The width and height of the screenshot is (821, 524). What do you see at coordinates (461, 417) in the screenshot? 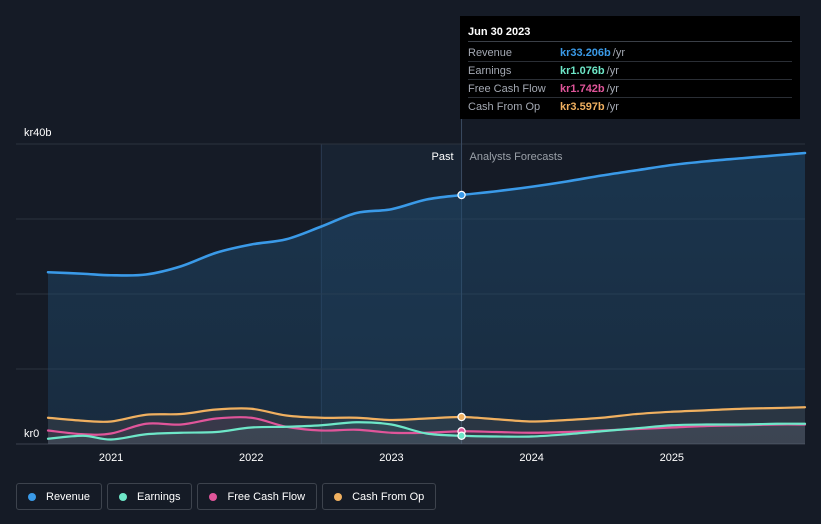
I see `cash-from-op-marker` at bounding box center [461, 417].